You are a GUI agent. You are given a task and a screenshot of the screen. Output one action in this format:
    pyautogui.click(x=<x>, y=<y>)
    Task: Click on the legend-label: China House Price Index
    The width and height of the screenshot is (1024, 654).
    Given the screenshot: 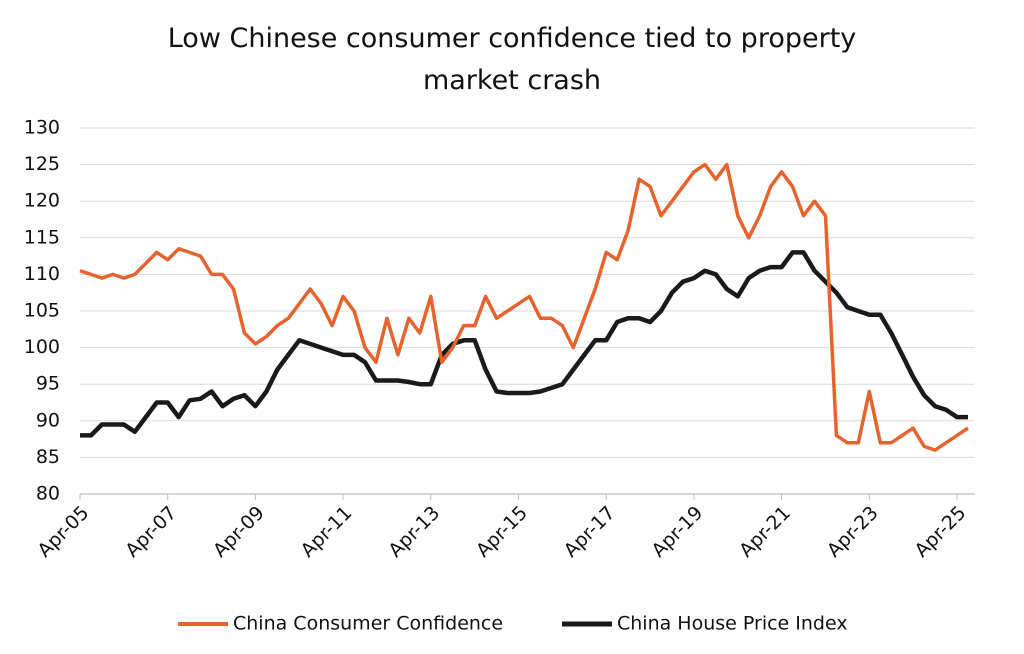 What is the action you would take?
    pyautogui.click(x=732, y=624)
    